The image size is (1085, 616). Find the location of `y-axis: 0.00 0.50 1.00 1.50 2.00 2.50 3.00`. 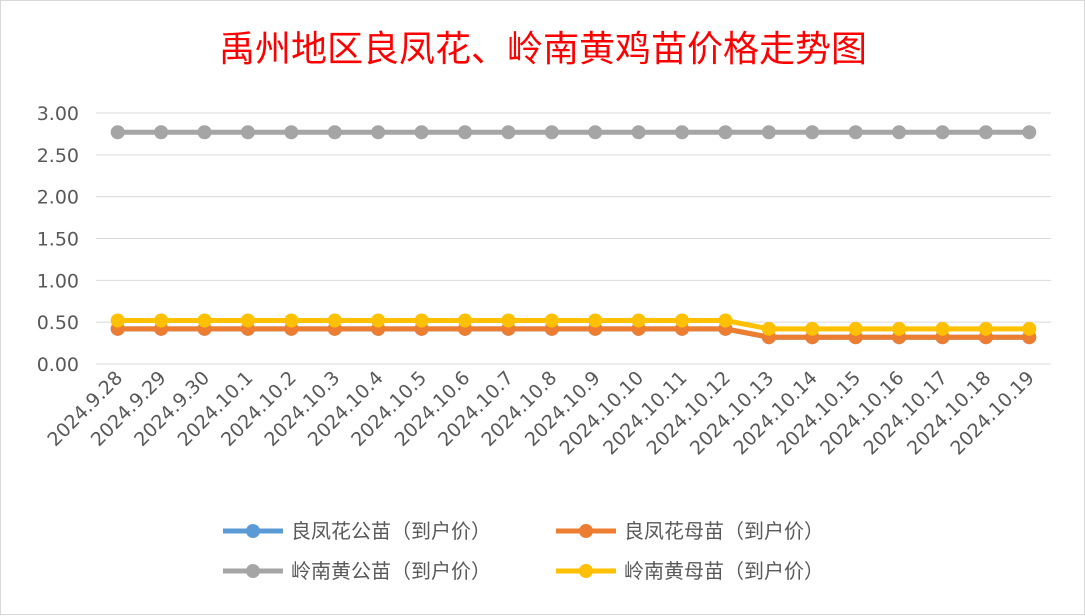

y-axis: 0.00 0.50 1.00 1.50 2.00 2.50 3.00 is located at coordinates (58, 239).